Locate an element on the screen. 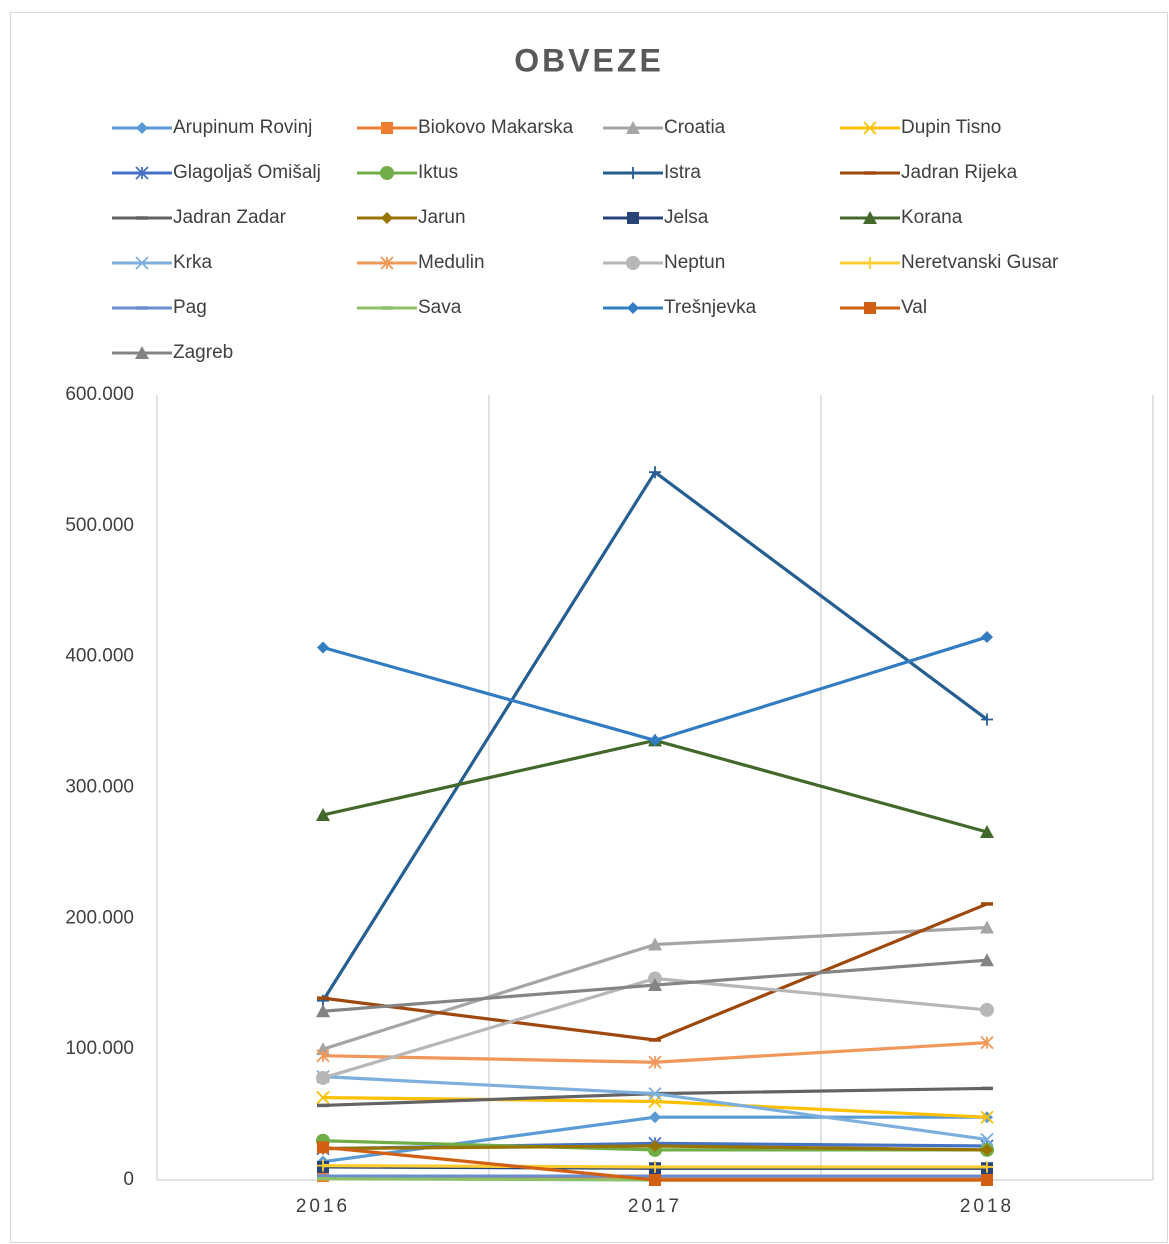 This screenshot has height=1244, width=1169. legend-label: Medulin is located at coordinates (451, 262).